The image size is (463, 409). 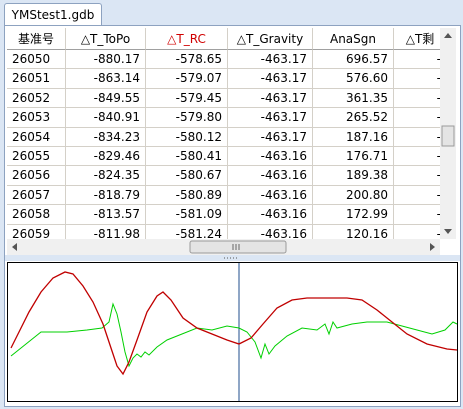 I want to click on table-cell: 189.38, so click(x=353, y=176).